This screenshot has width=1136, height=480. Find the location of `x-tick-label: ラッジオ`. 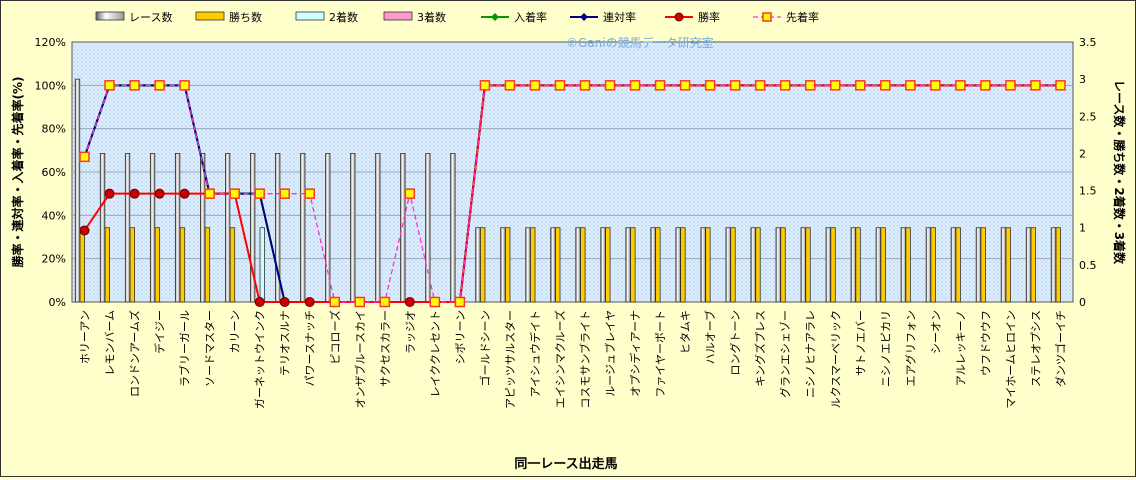

x-tick-label: ラッジオ is located at coordinates (410, 332).